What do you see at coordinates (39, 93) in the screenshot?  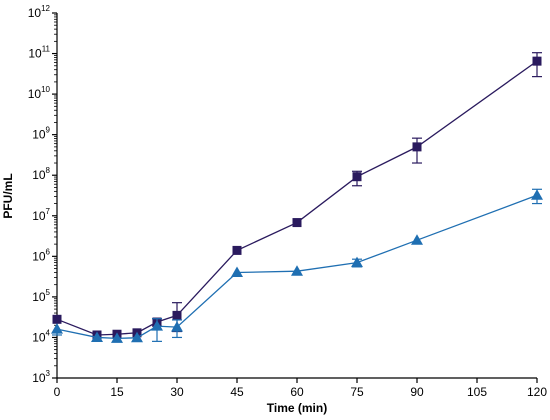 I see `y-tick-label: 10¹⁰` at bounding box center [39, 93].